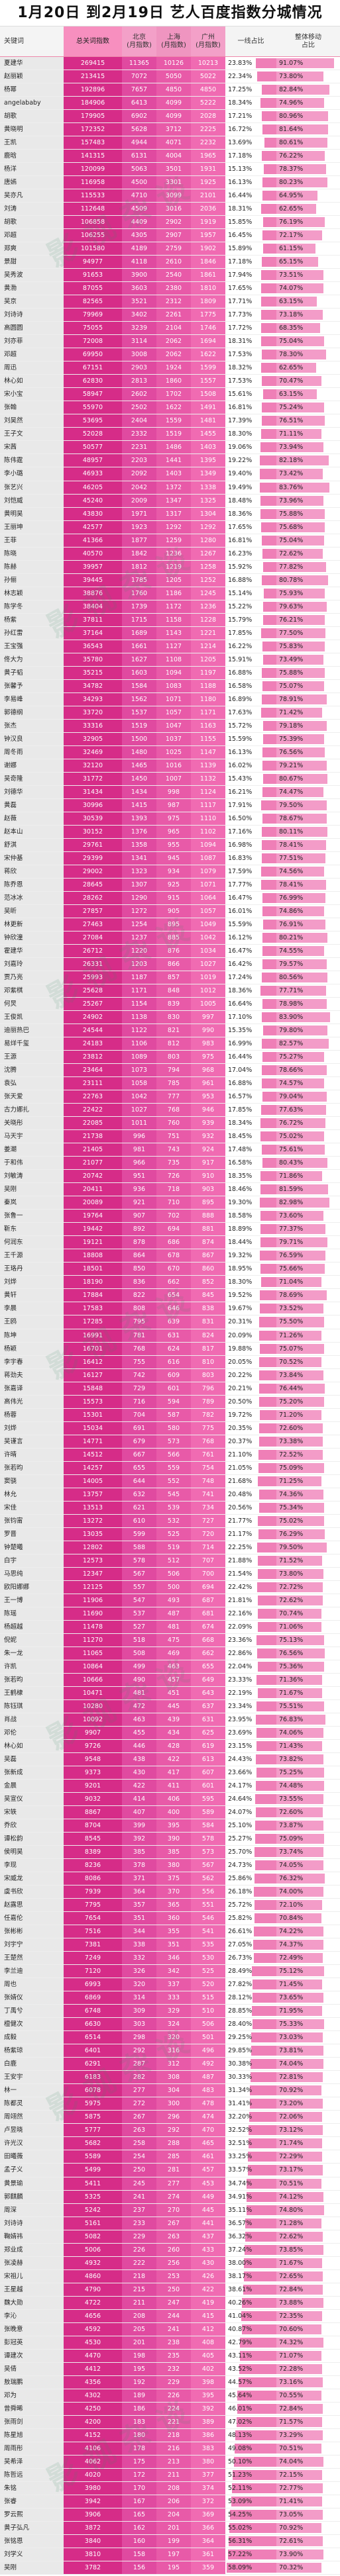  I want to click on cell-keyword: 林更新, so click(32, 924).